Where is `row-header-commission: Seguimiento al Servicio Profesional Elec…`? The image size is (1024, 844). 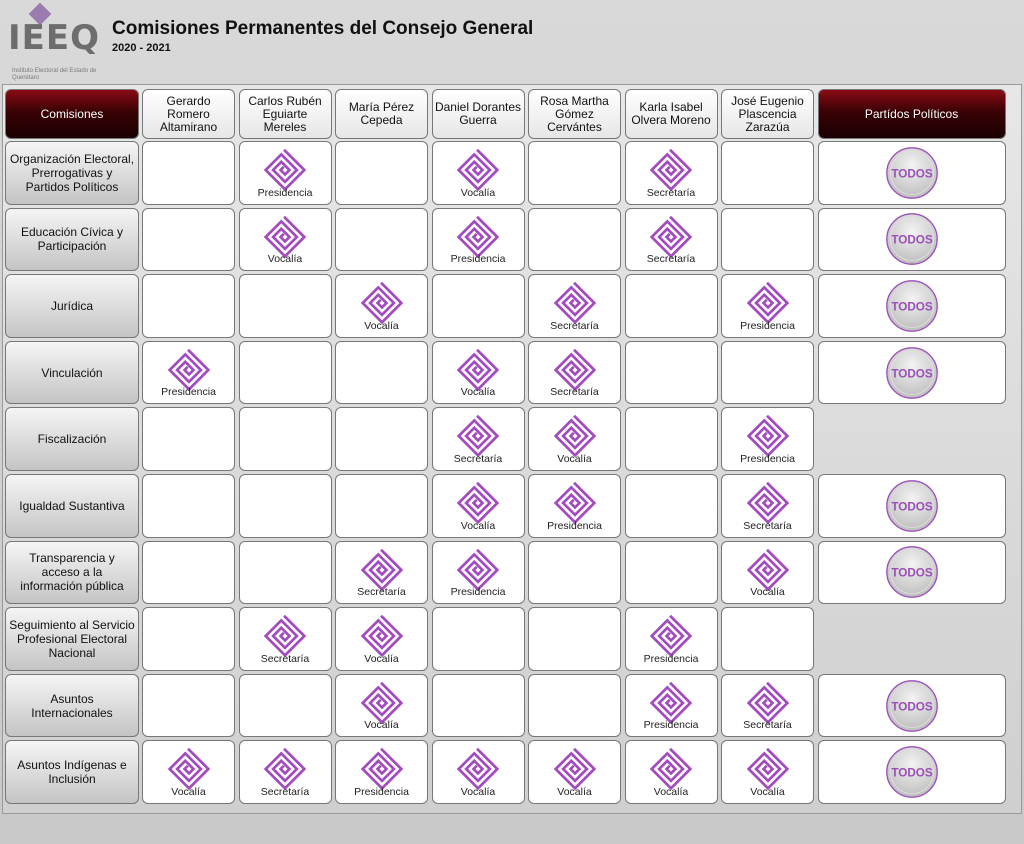
row-header-commission: Seguimiento al Servicio Profesional Elec… is located at coordinates (72, 639).